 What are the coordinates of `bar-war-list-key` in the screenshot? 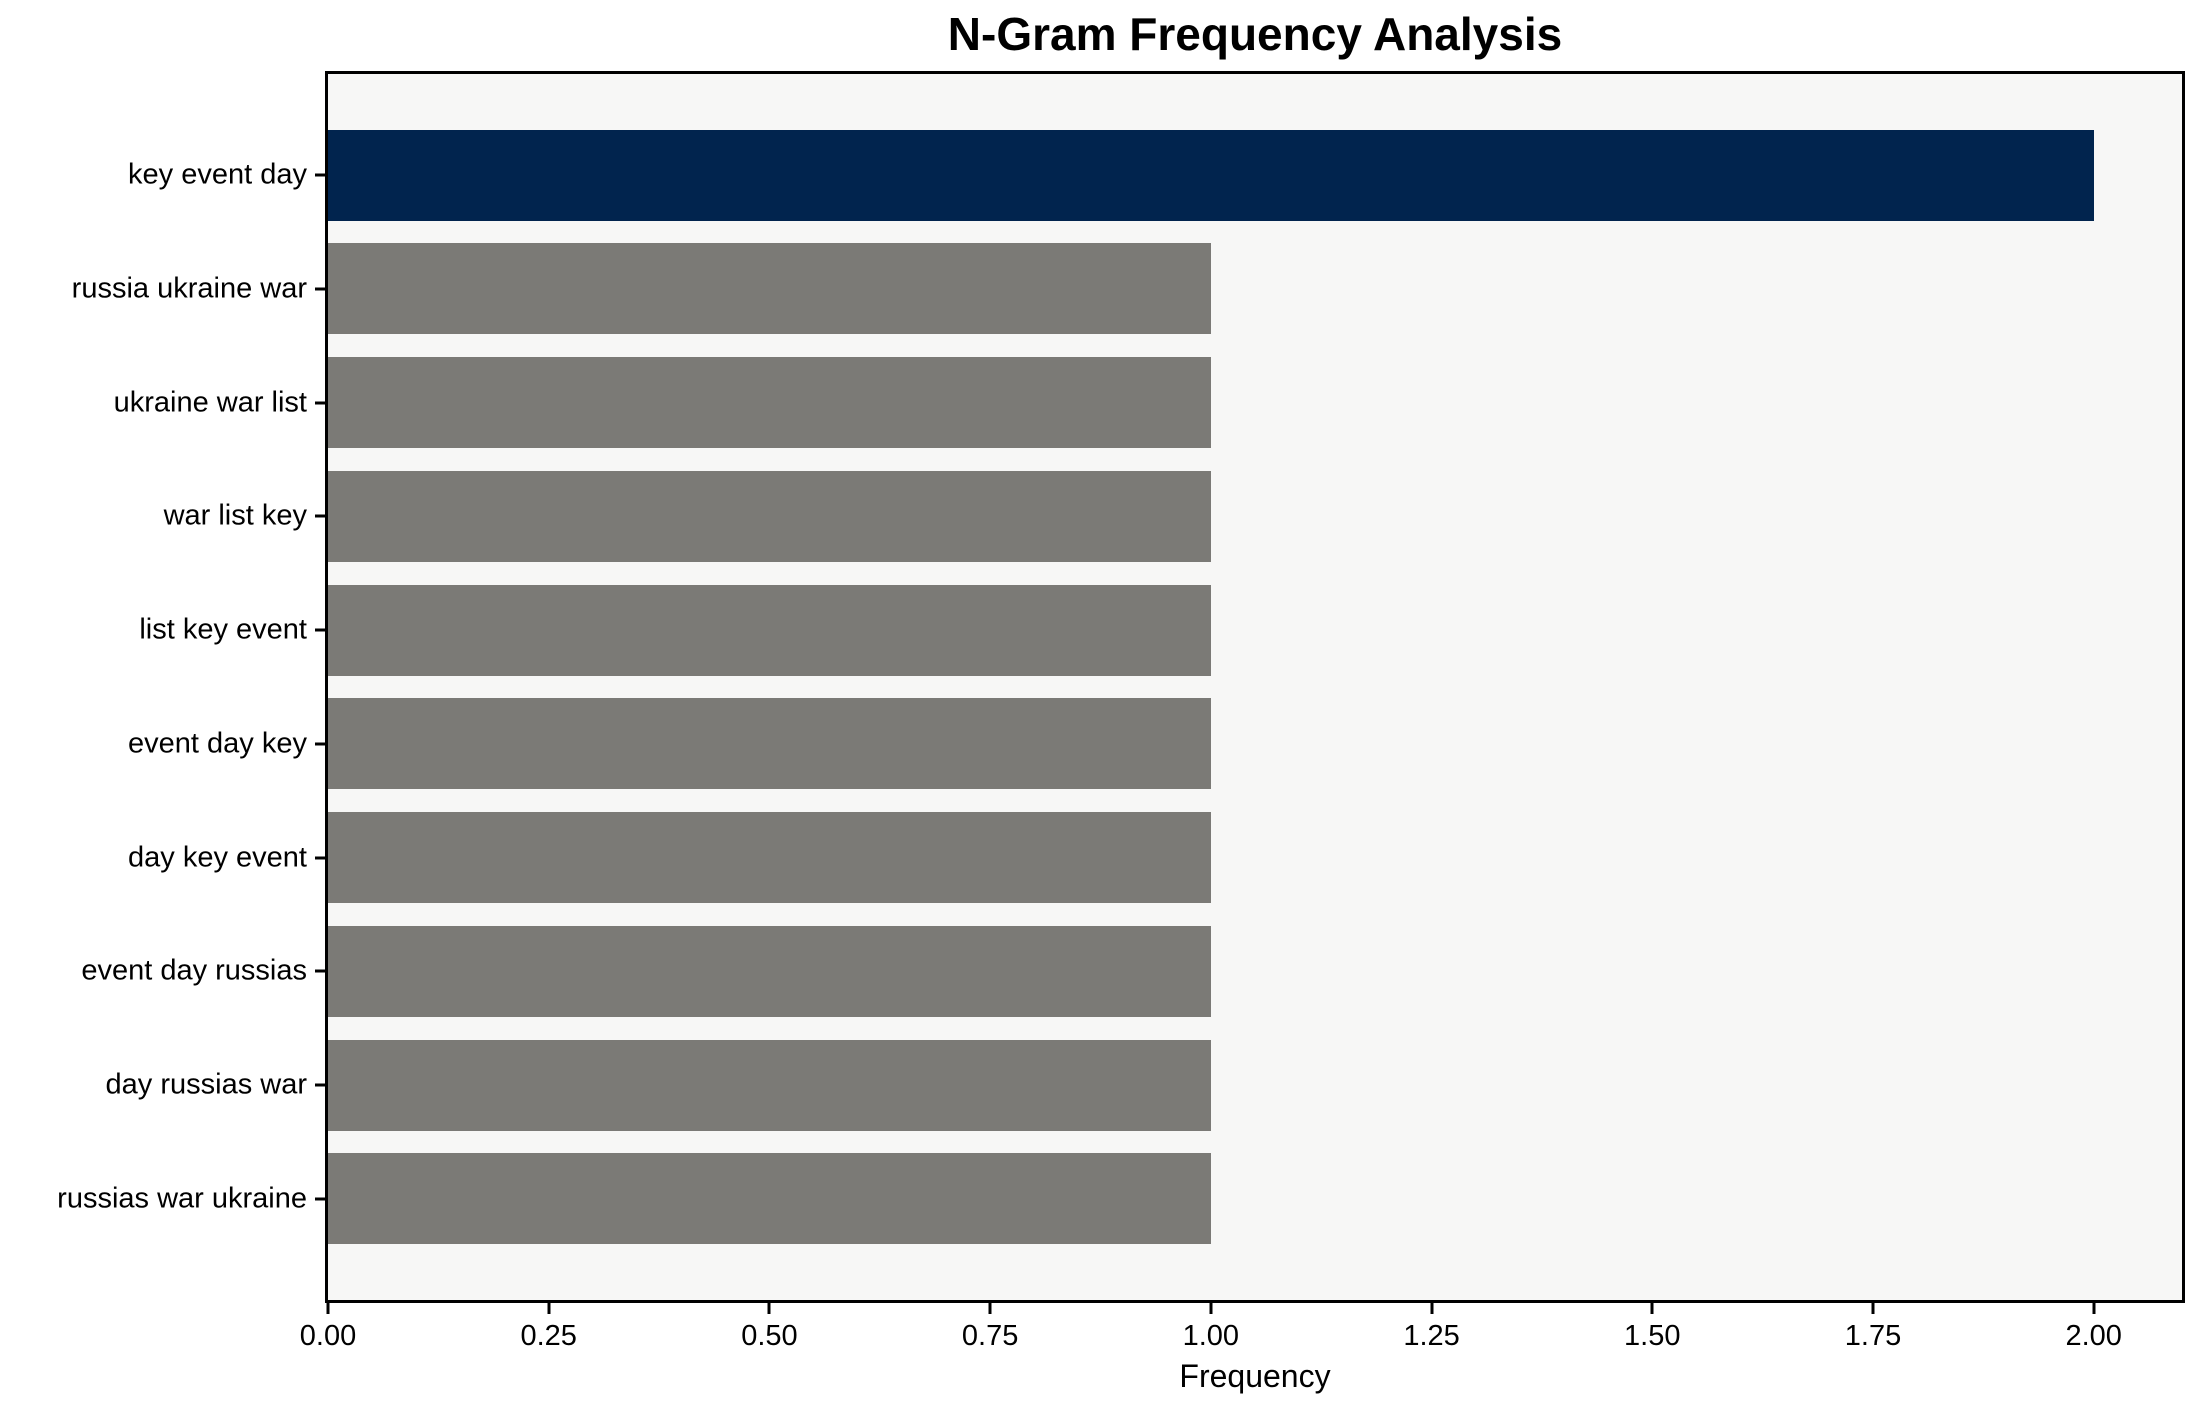 It's located at (769, 516).